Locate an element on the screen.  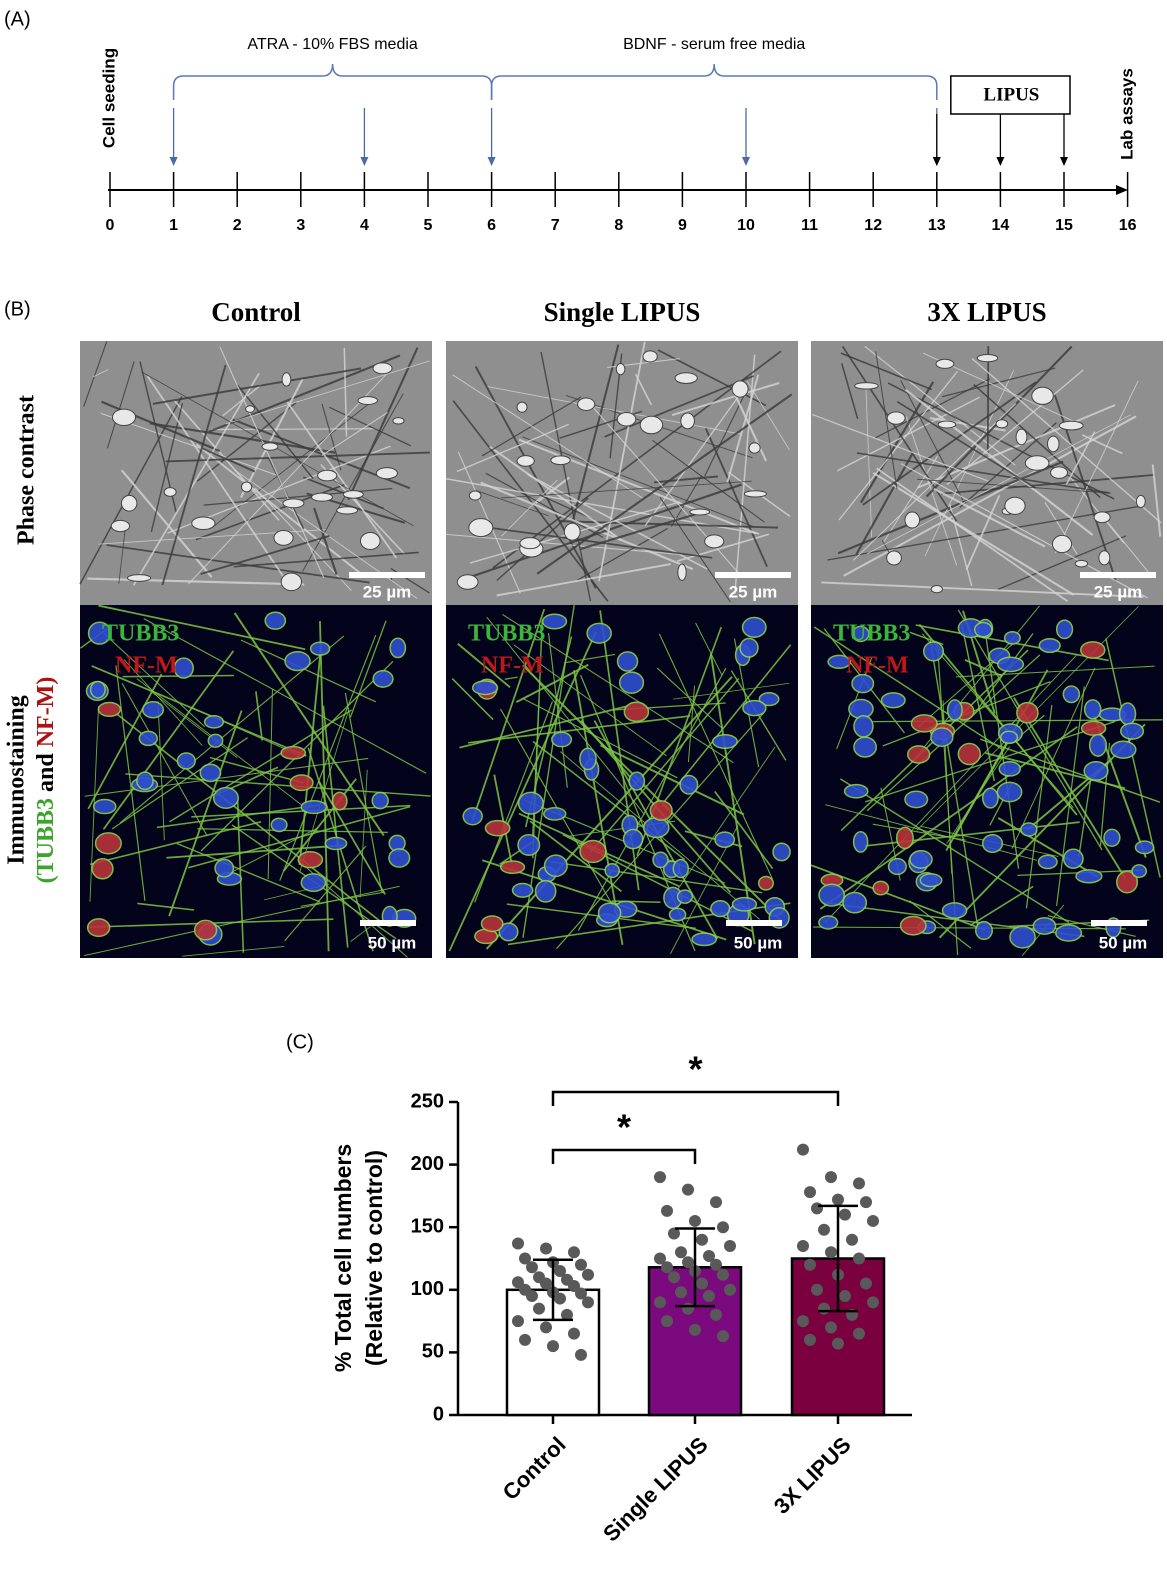
y-axis-label: % Total cell numbers is located at coordinates (343, 1258).